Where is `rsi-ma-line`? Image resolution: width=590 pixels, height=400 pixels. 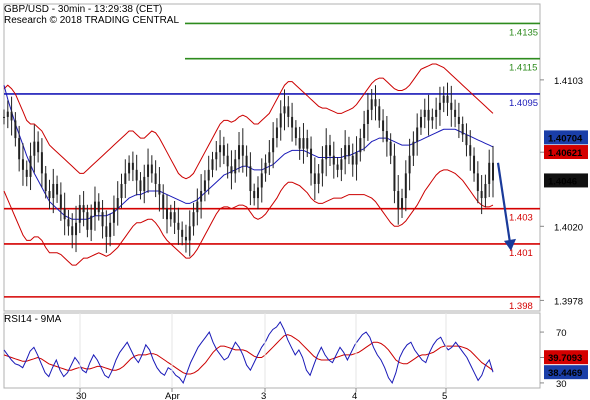
rsi-ma-line is located at coordinates (248, 354).